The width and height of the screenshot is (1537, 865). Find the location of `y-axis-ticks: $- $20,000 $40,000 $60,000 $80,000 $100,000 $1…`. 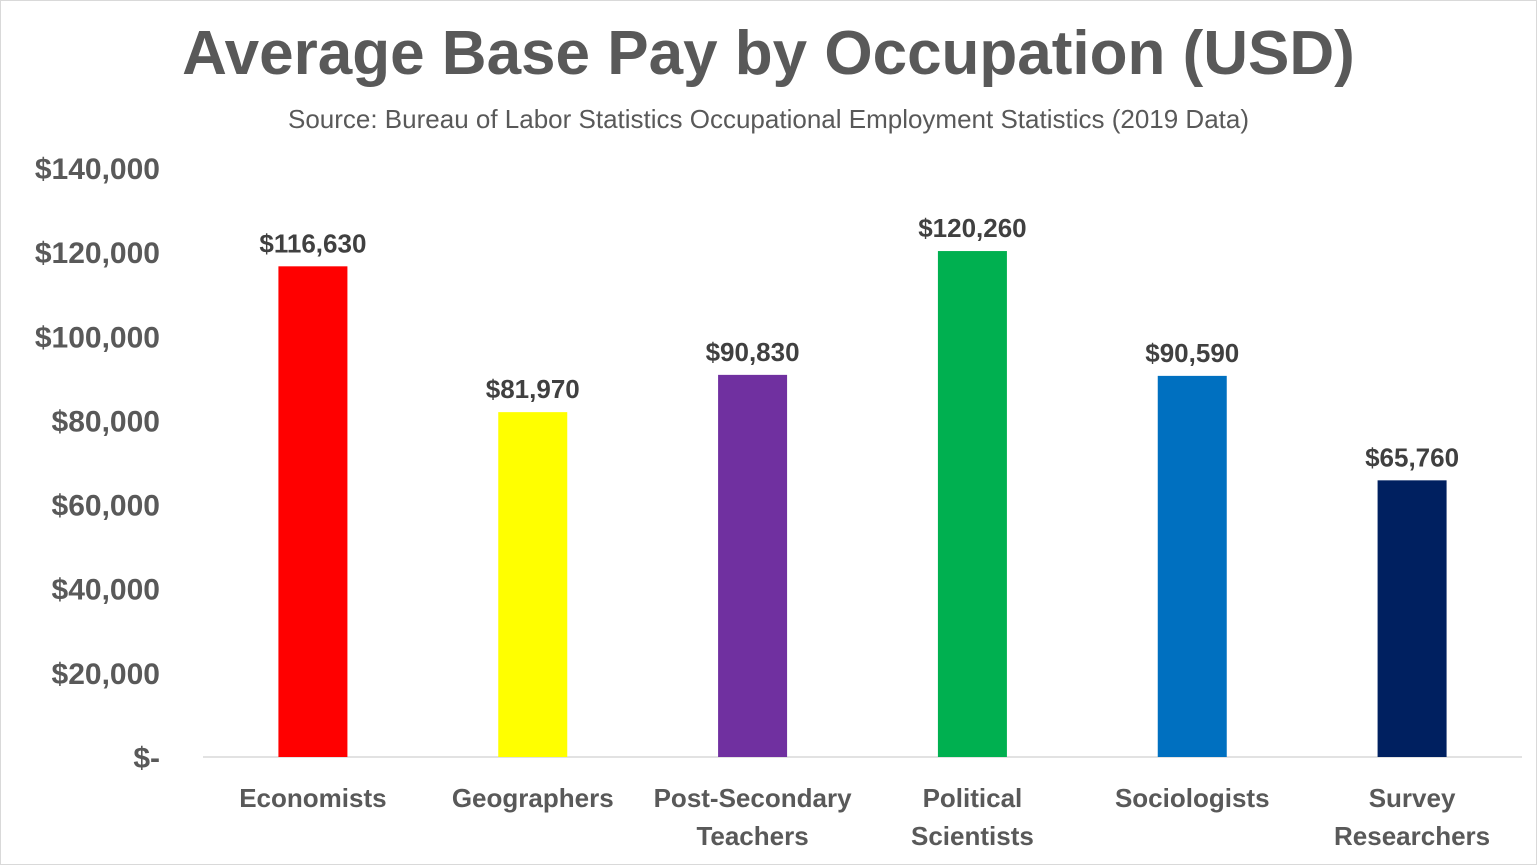

y-axis-ticks: $- $20,000 $40,000 $60,000 $80,000 $100,000 $1… is located at coordinates (97, 464).